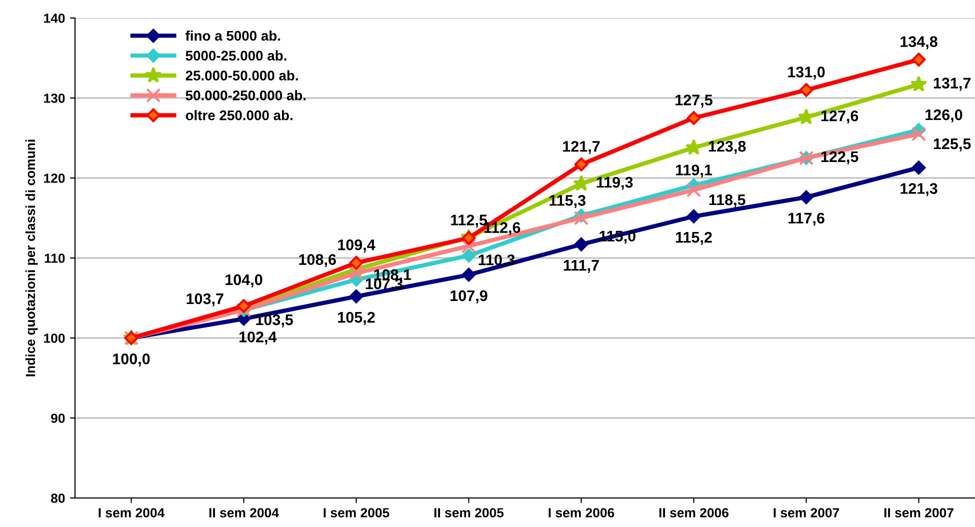  Describe the element at coordinates (258, 338) in the screenshot. I see `data-label: 102,4` at that location.